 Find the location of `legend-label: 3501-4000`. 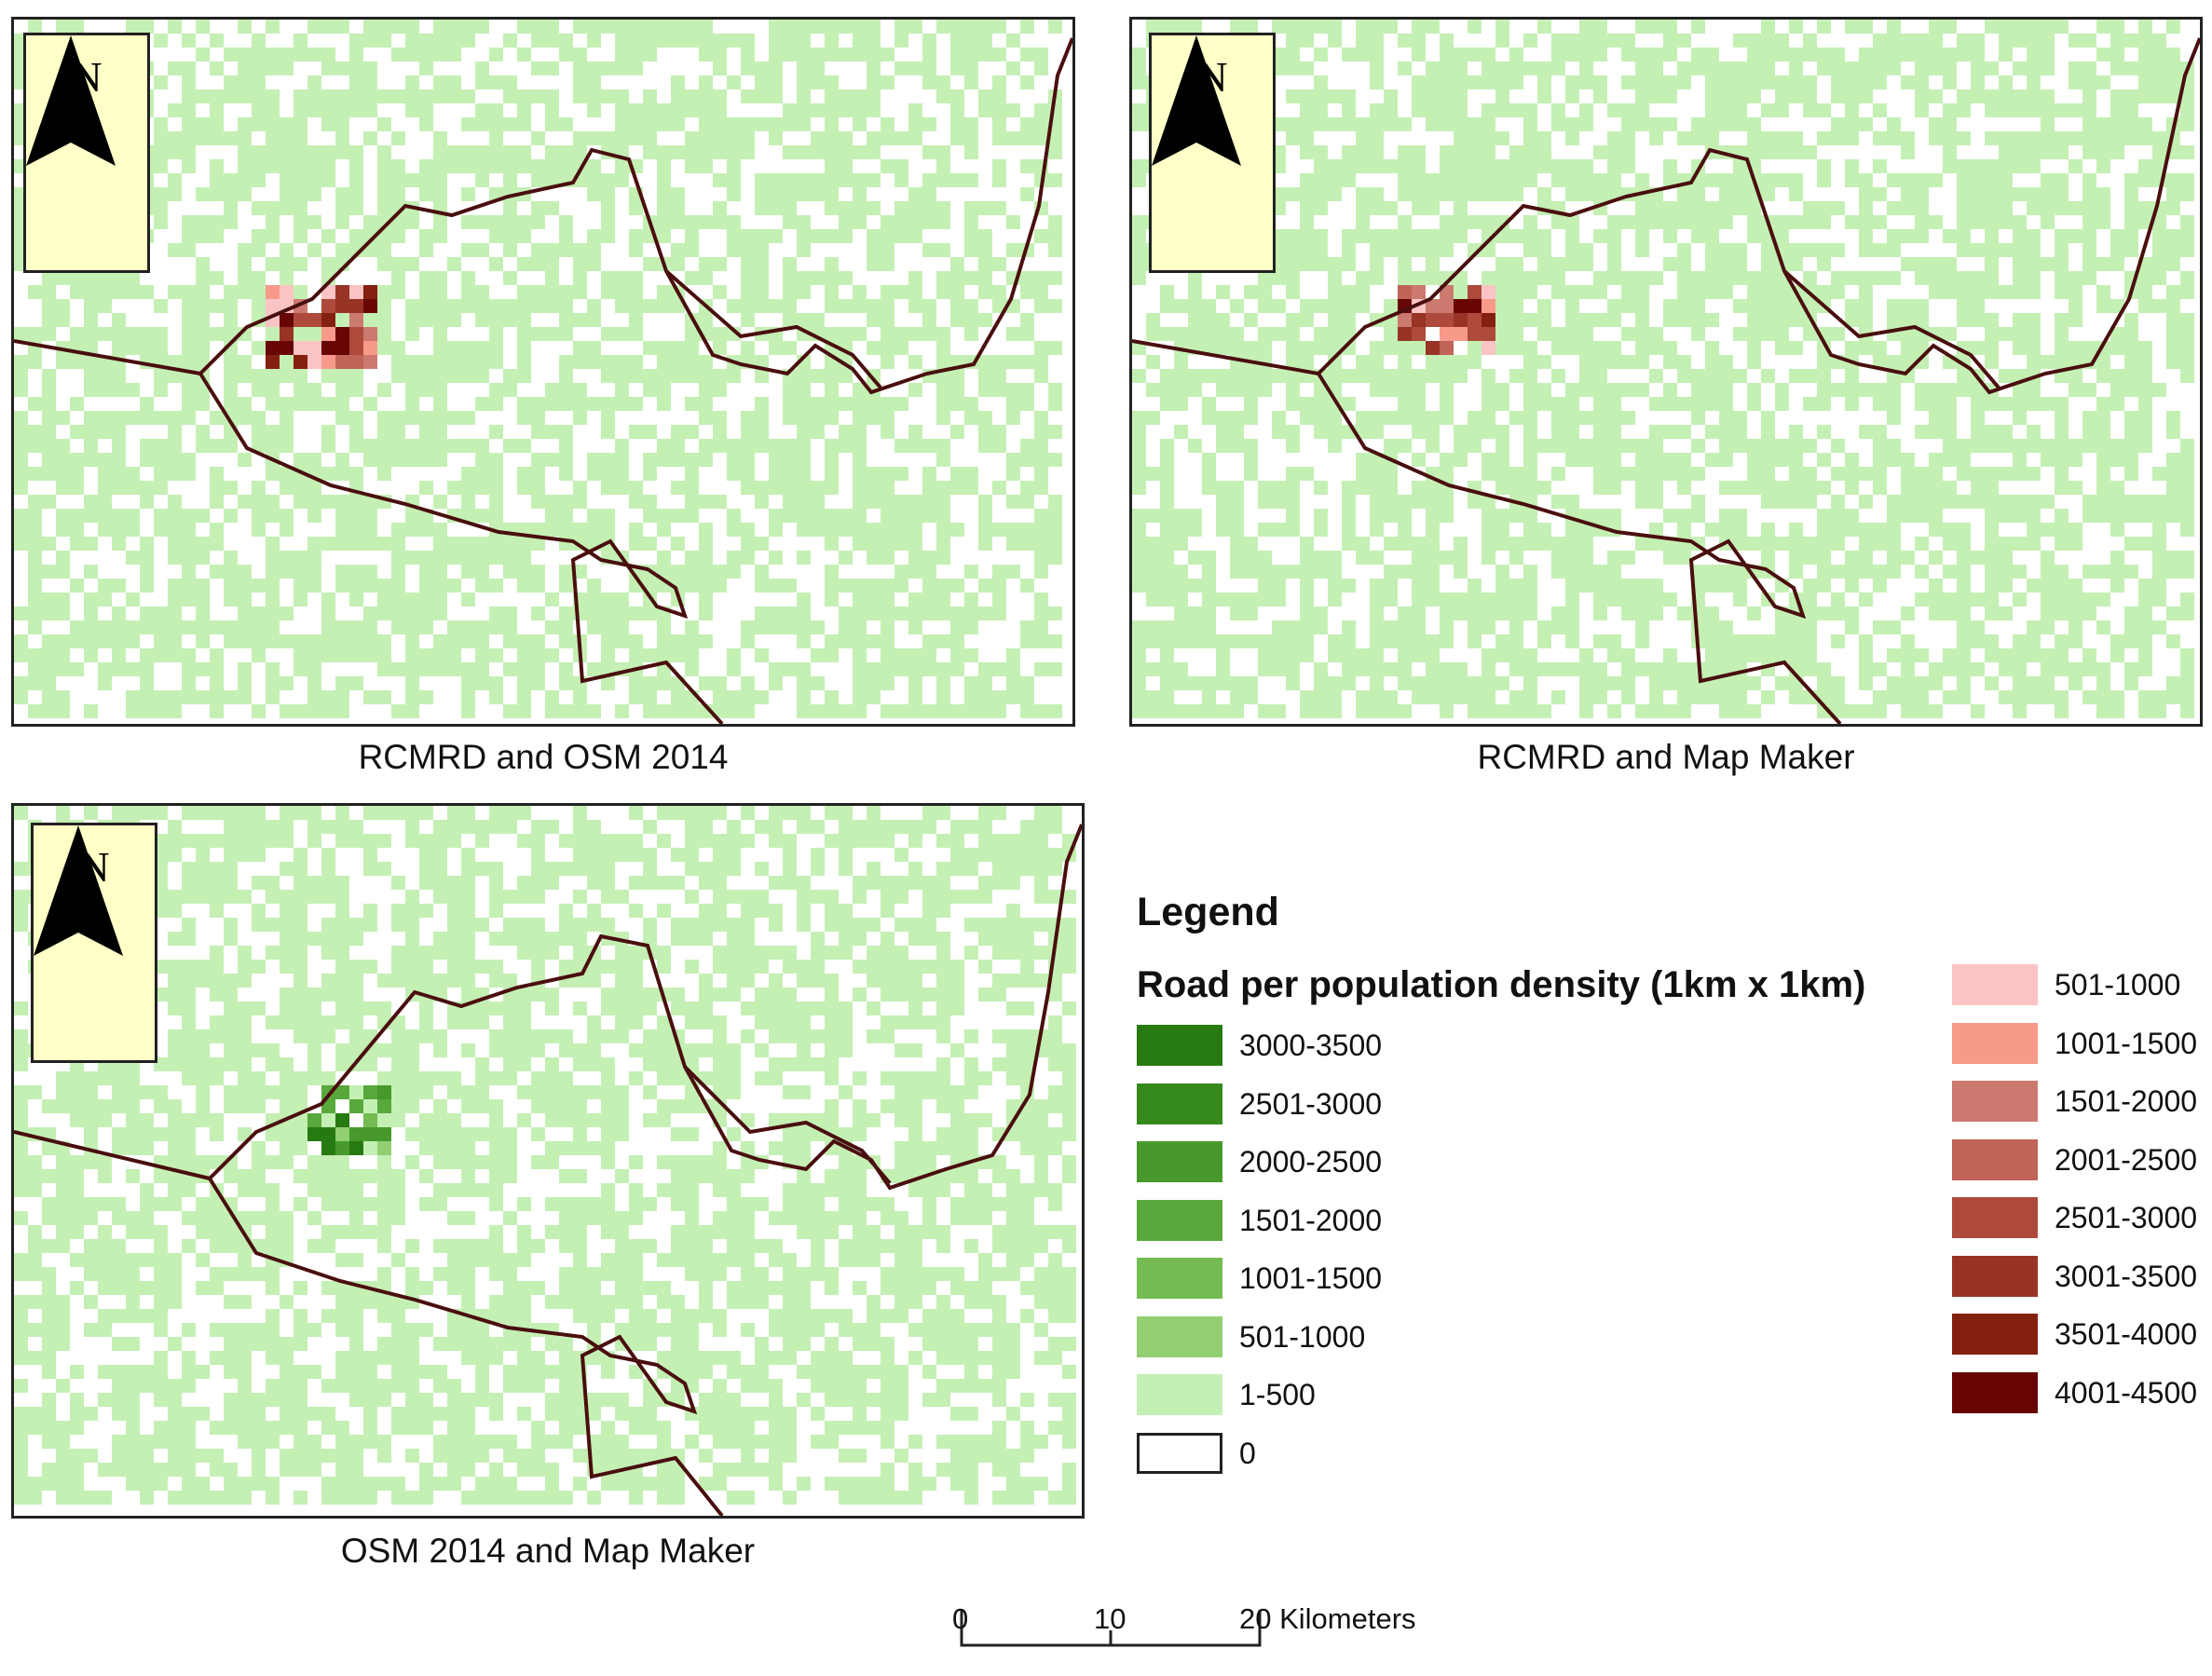

legend-label: 3501-4000 is located at coordinates (2126, 1334).